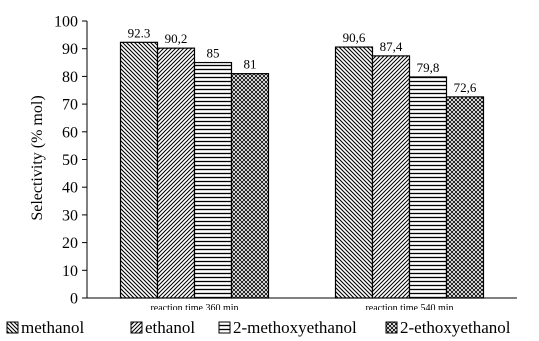  What do you see at coordinates (12, 327) in the screenshot?
I see `legend-swatch-methanol` at bounding box center [12, 327].